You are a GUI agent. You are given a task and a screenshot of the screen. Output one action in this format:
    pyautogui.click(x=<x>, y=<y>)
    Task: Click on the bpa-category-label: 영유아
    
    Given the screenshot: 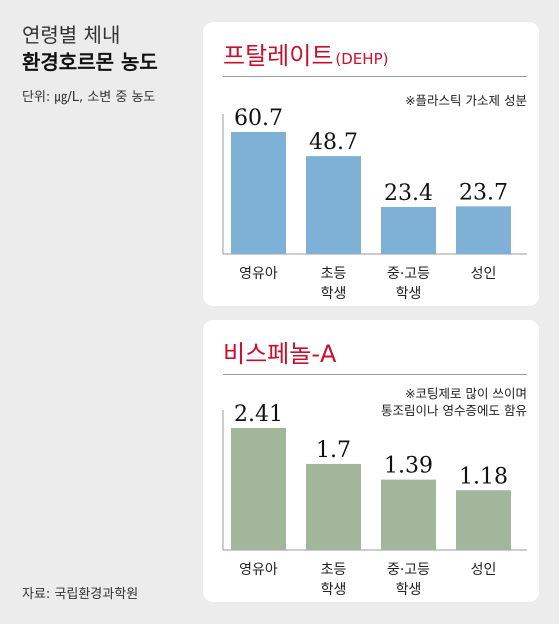 What is the action you would take?
    pyautogui.click(x=258, y=570)
    